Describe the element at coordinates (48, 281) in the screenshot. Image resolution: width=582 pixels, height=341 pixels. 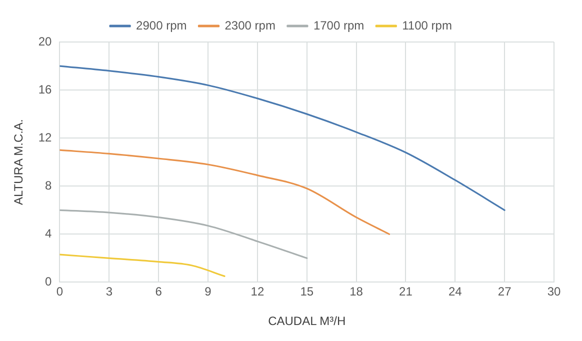
I see `y-tick-label: 0` at that location.